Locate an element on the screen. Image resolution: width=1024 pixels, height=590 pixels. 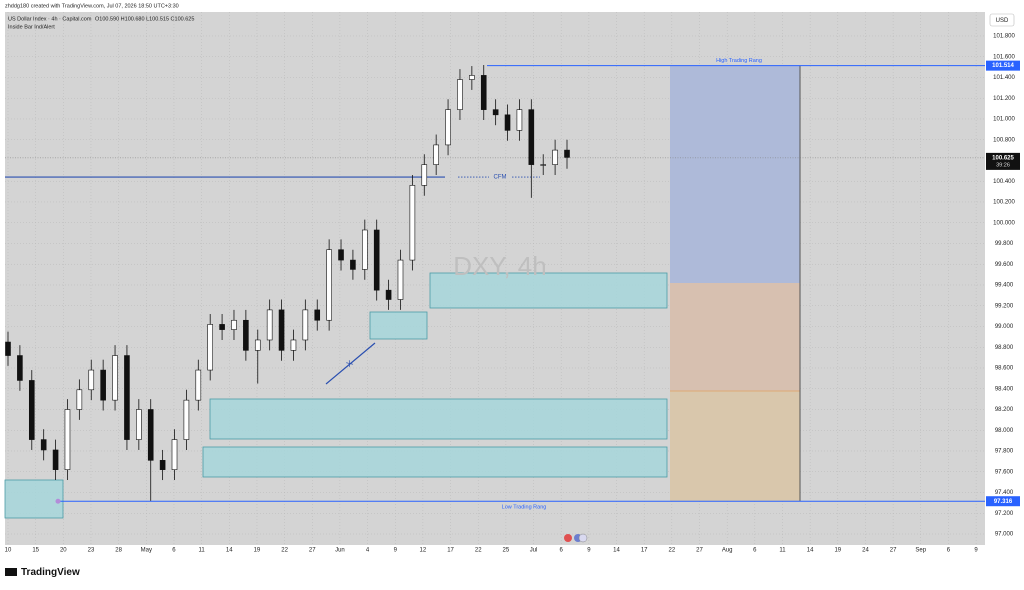
y-tick-label: 100.800 is located at coordinates (1004, 140).